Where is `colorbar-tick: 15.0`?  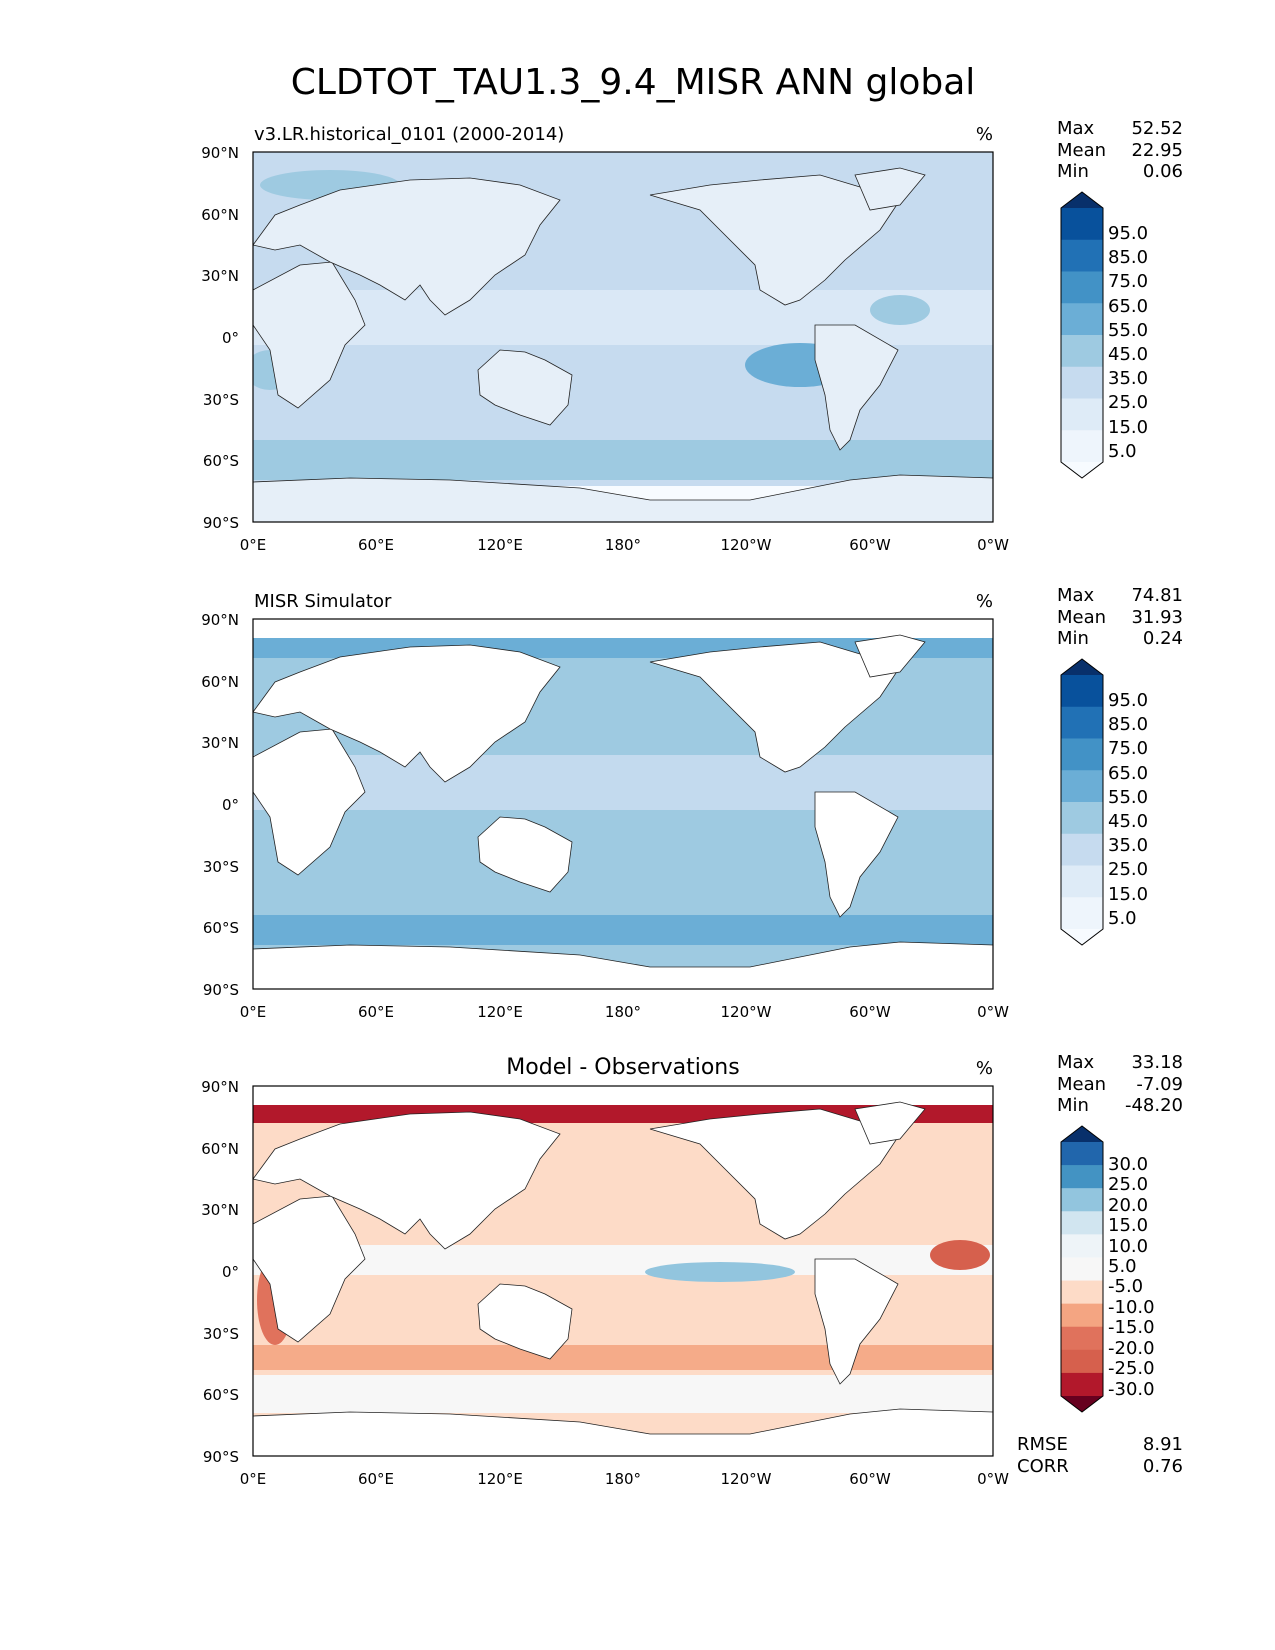 colorbar-tick: 15.0 is located at coordinates (1128, 894).